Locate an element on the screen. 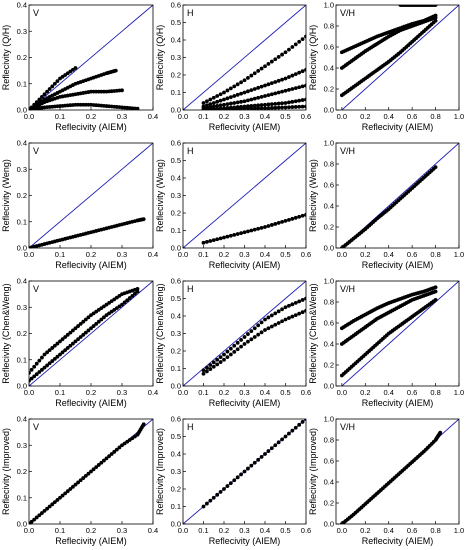  y-tick-label: 0.0 is located at coordinates (22, 524).